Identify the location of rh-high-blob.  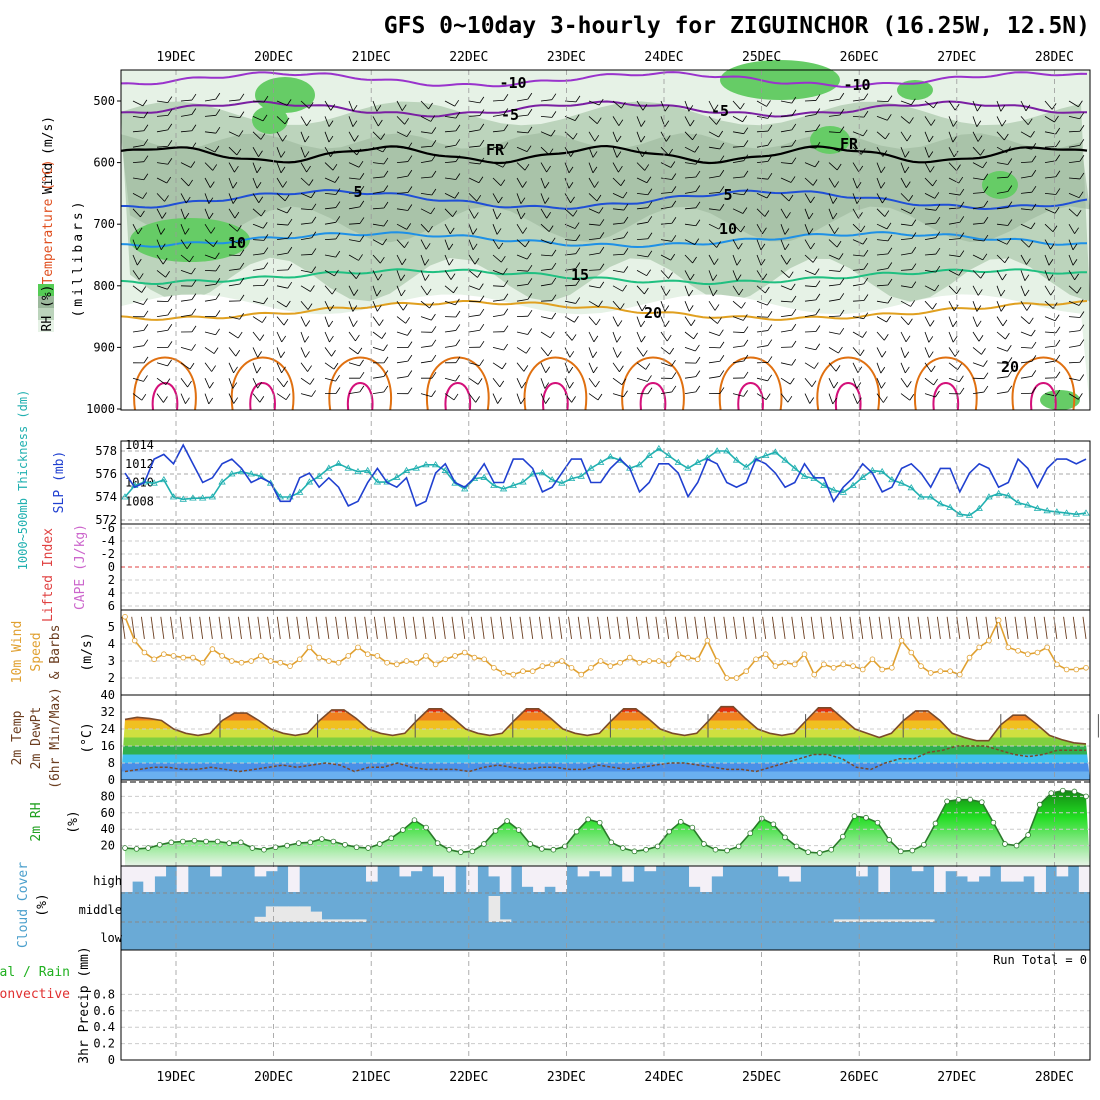
(285, 95).